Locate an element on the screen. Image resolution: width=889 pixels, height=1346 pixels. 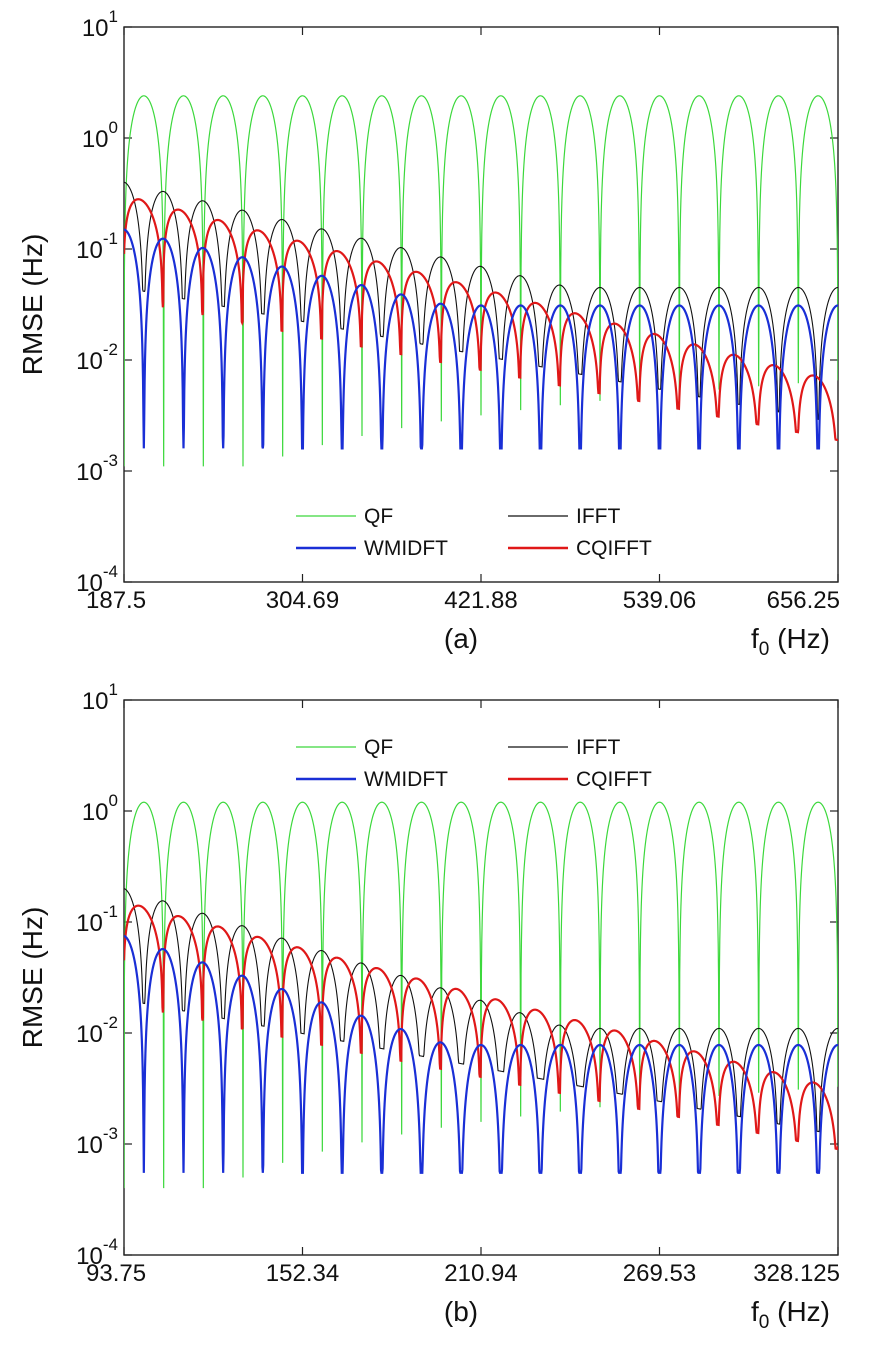
x-tick-label: 269.53 is located at coordinates (659, 1273).